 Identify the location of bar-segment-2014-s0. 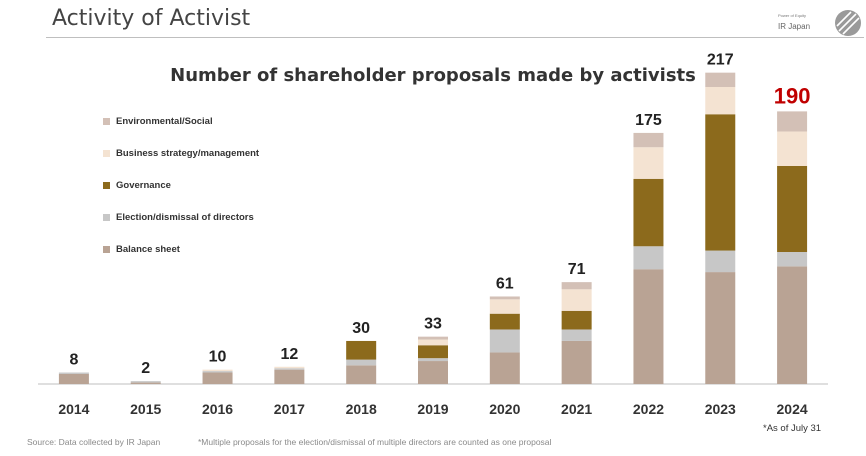
(73, 378).